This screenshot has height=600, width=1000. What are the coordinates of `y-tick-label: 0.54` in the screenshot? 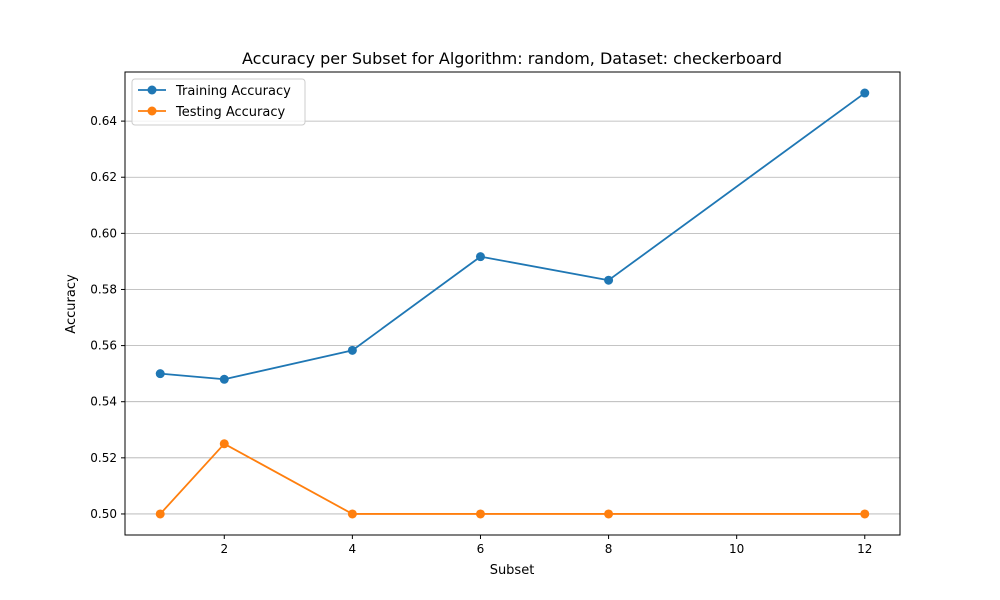 It's located at (103, 402).